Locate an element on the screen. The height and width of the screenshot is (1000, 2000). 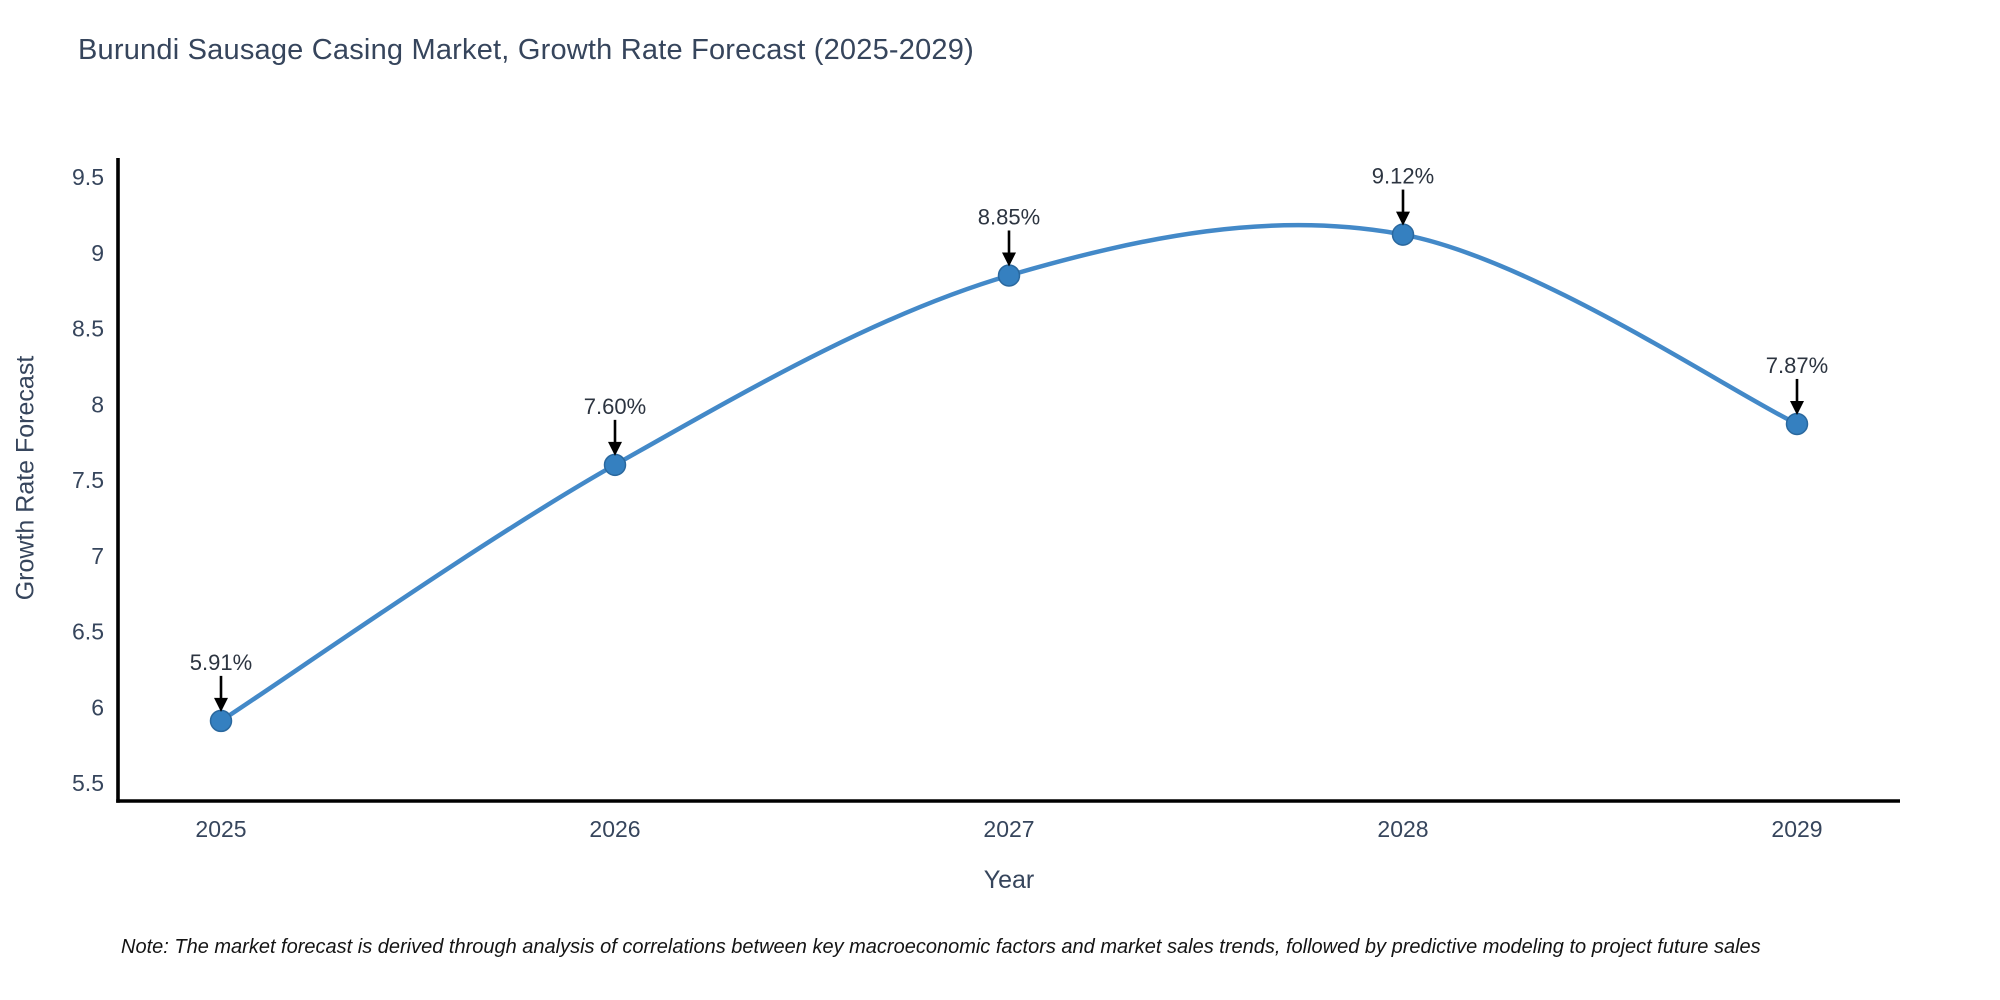
point-annotation-label: 9.12% is located at coordinates (1403, 176).